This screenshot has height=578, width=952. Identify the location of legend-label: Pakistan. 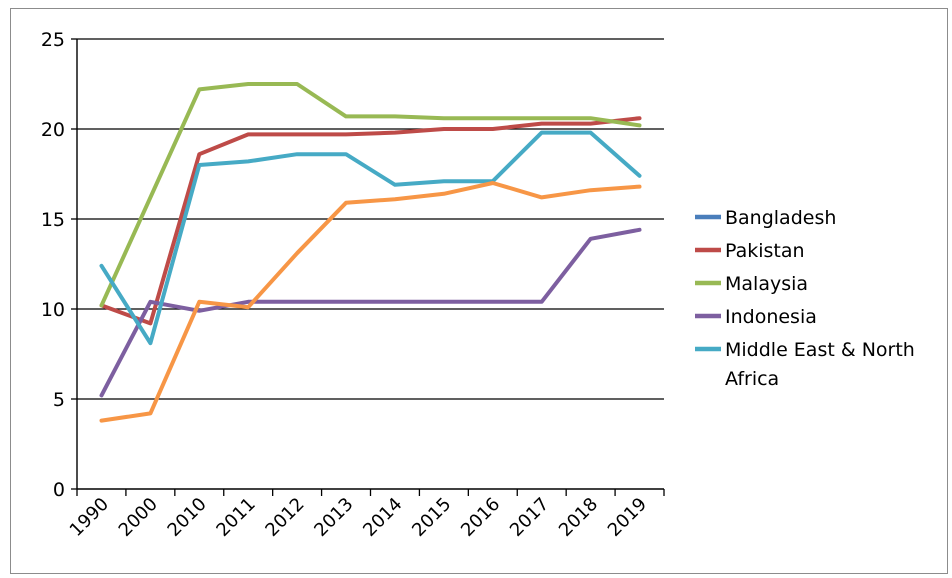
(765, 251).